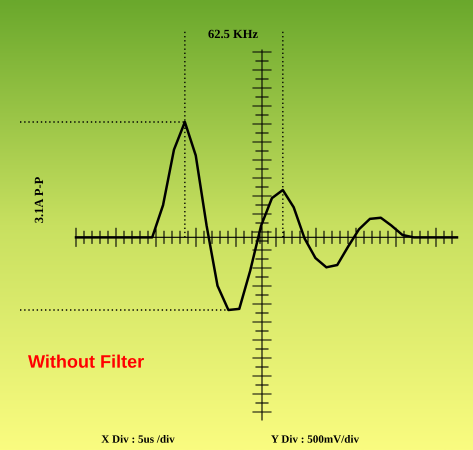 The height and width of the screenshot is (450, 473). Describe the element at coordinates (315, 438) in the screenshot. I see `text: Y Div : 500mV/div` at that location.